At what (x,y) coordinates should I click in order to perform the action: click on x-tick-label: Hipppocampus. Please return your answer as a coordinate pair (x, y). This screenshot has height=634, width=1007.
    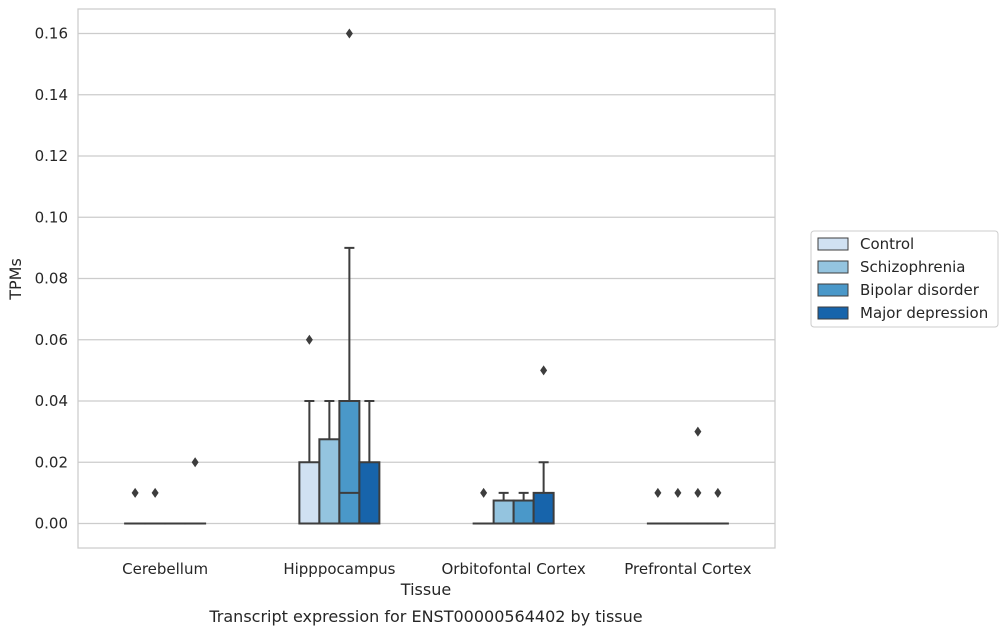
    Looking at the image, I should click on (339, 569).